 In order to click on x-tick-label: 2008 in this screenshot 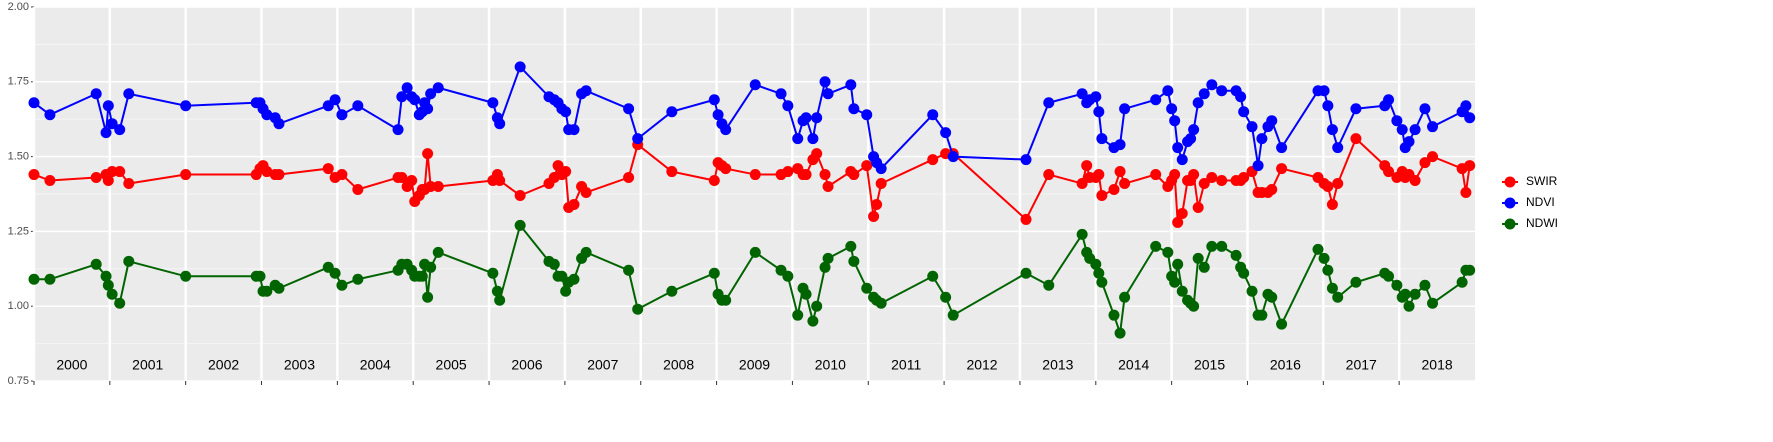, I will do `click(678, 365)`.